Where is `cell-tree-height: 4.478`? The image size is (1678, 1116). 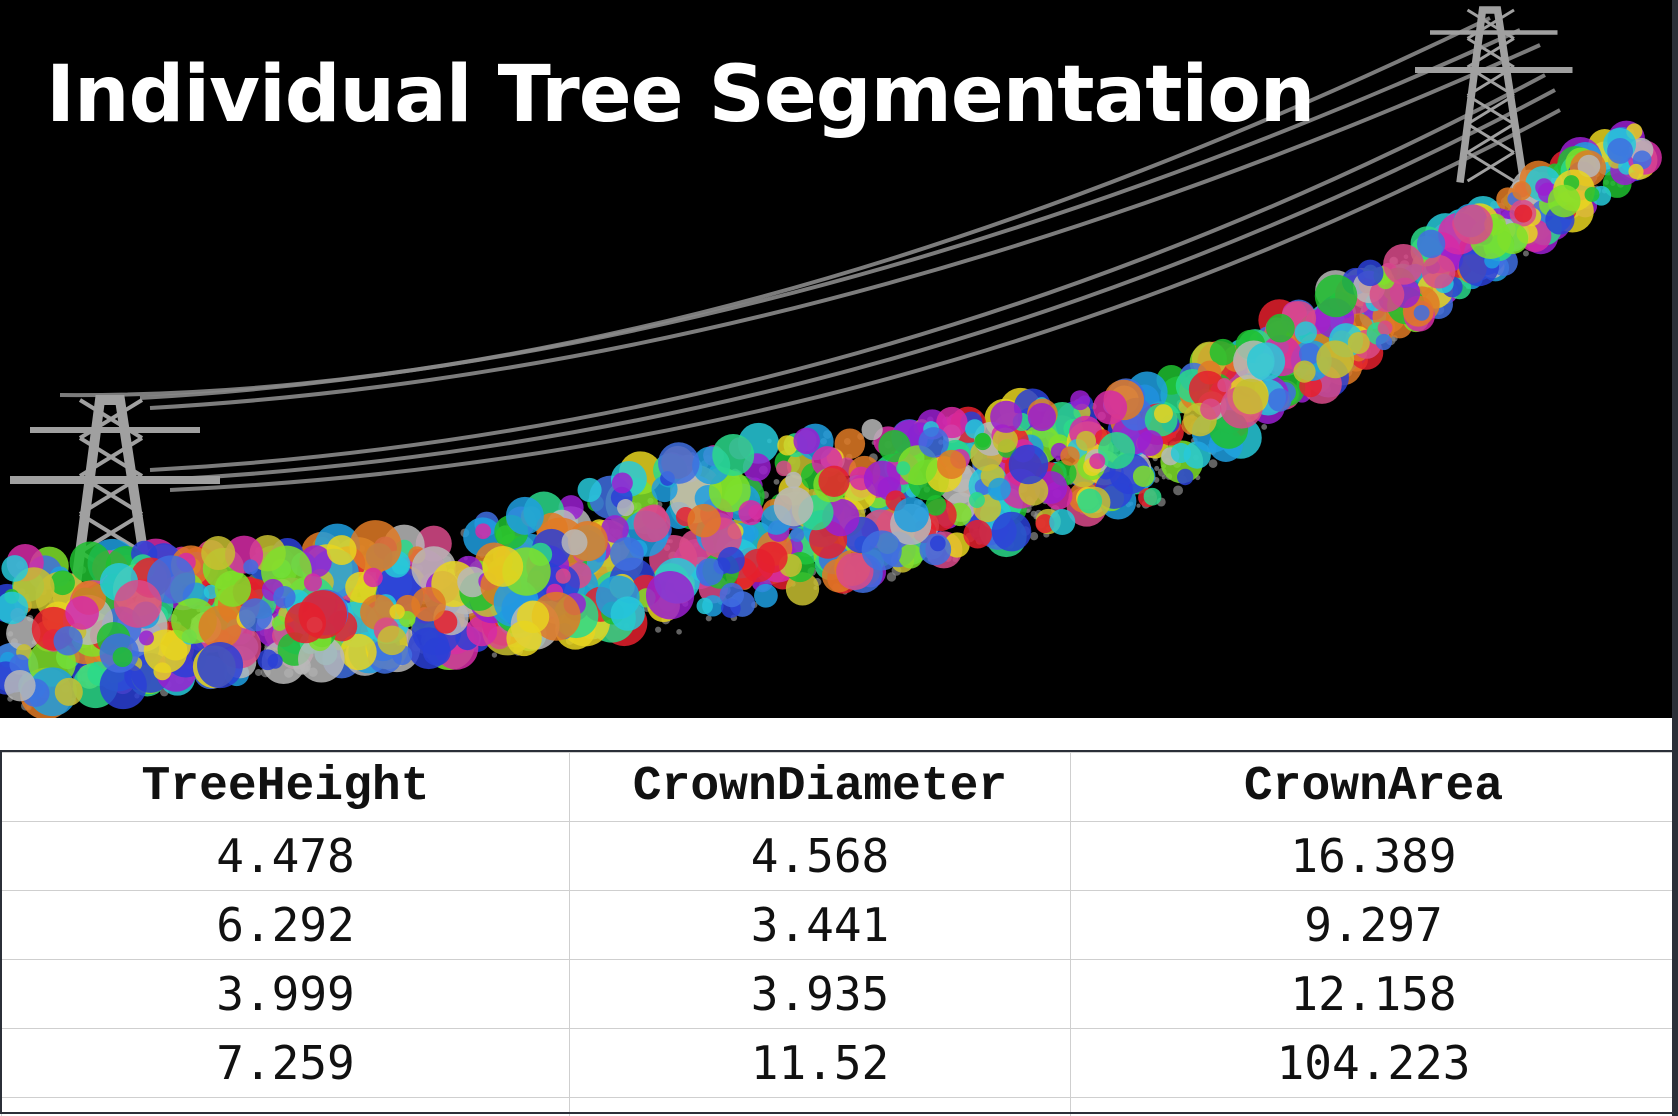 cell-tree-height: 4.478 is located at coordinates (285, 856).